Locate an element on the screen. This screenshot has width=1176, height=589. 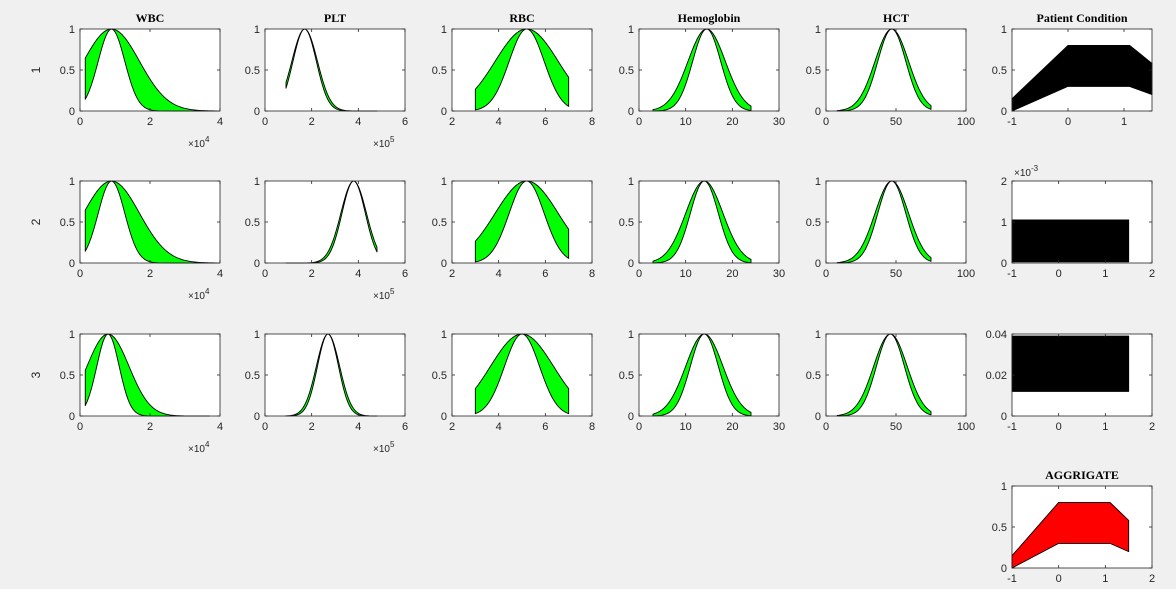
row-label: 1 is located at coordinates (36, 69).